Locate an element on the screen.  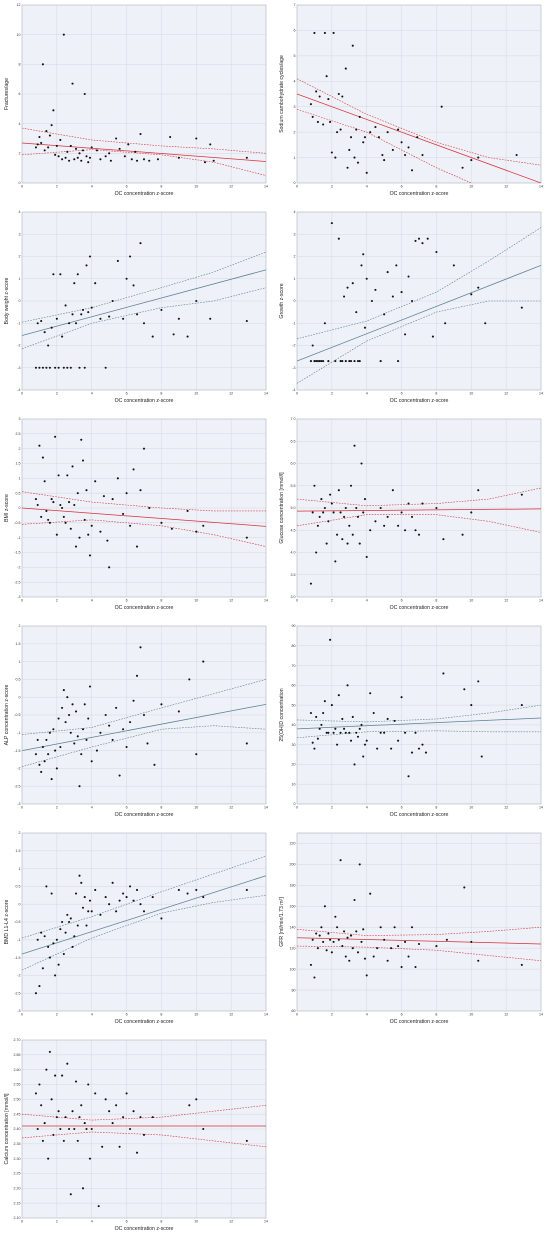
y-tick-label: -2.5 is located at coordinates (17, 582).